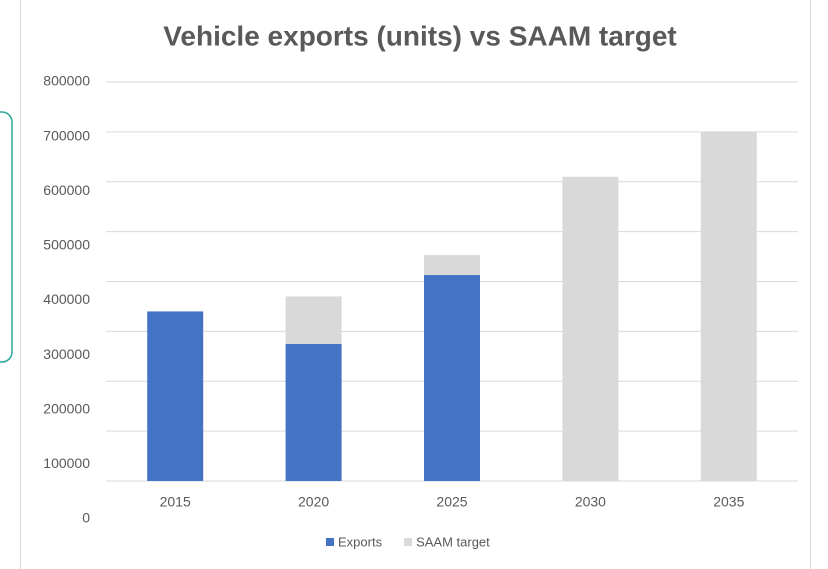  I want to click on legend-label: SAAM target, so click(453, 541).